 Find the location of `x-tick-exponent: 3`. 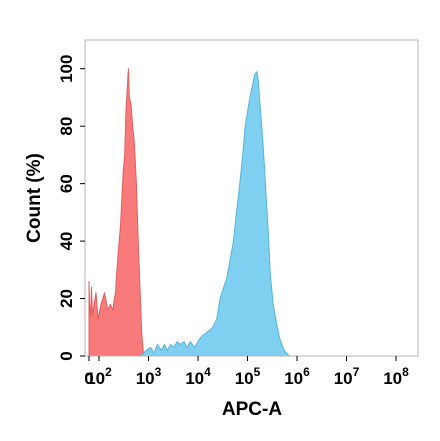

x-tick-exponent: 3 is located at coordinates (158, 372).